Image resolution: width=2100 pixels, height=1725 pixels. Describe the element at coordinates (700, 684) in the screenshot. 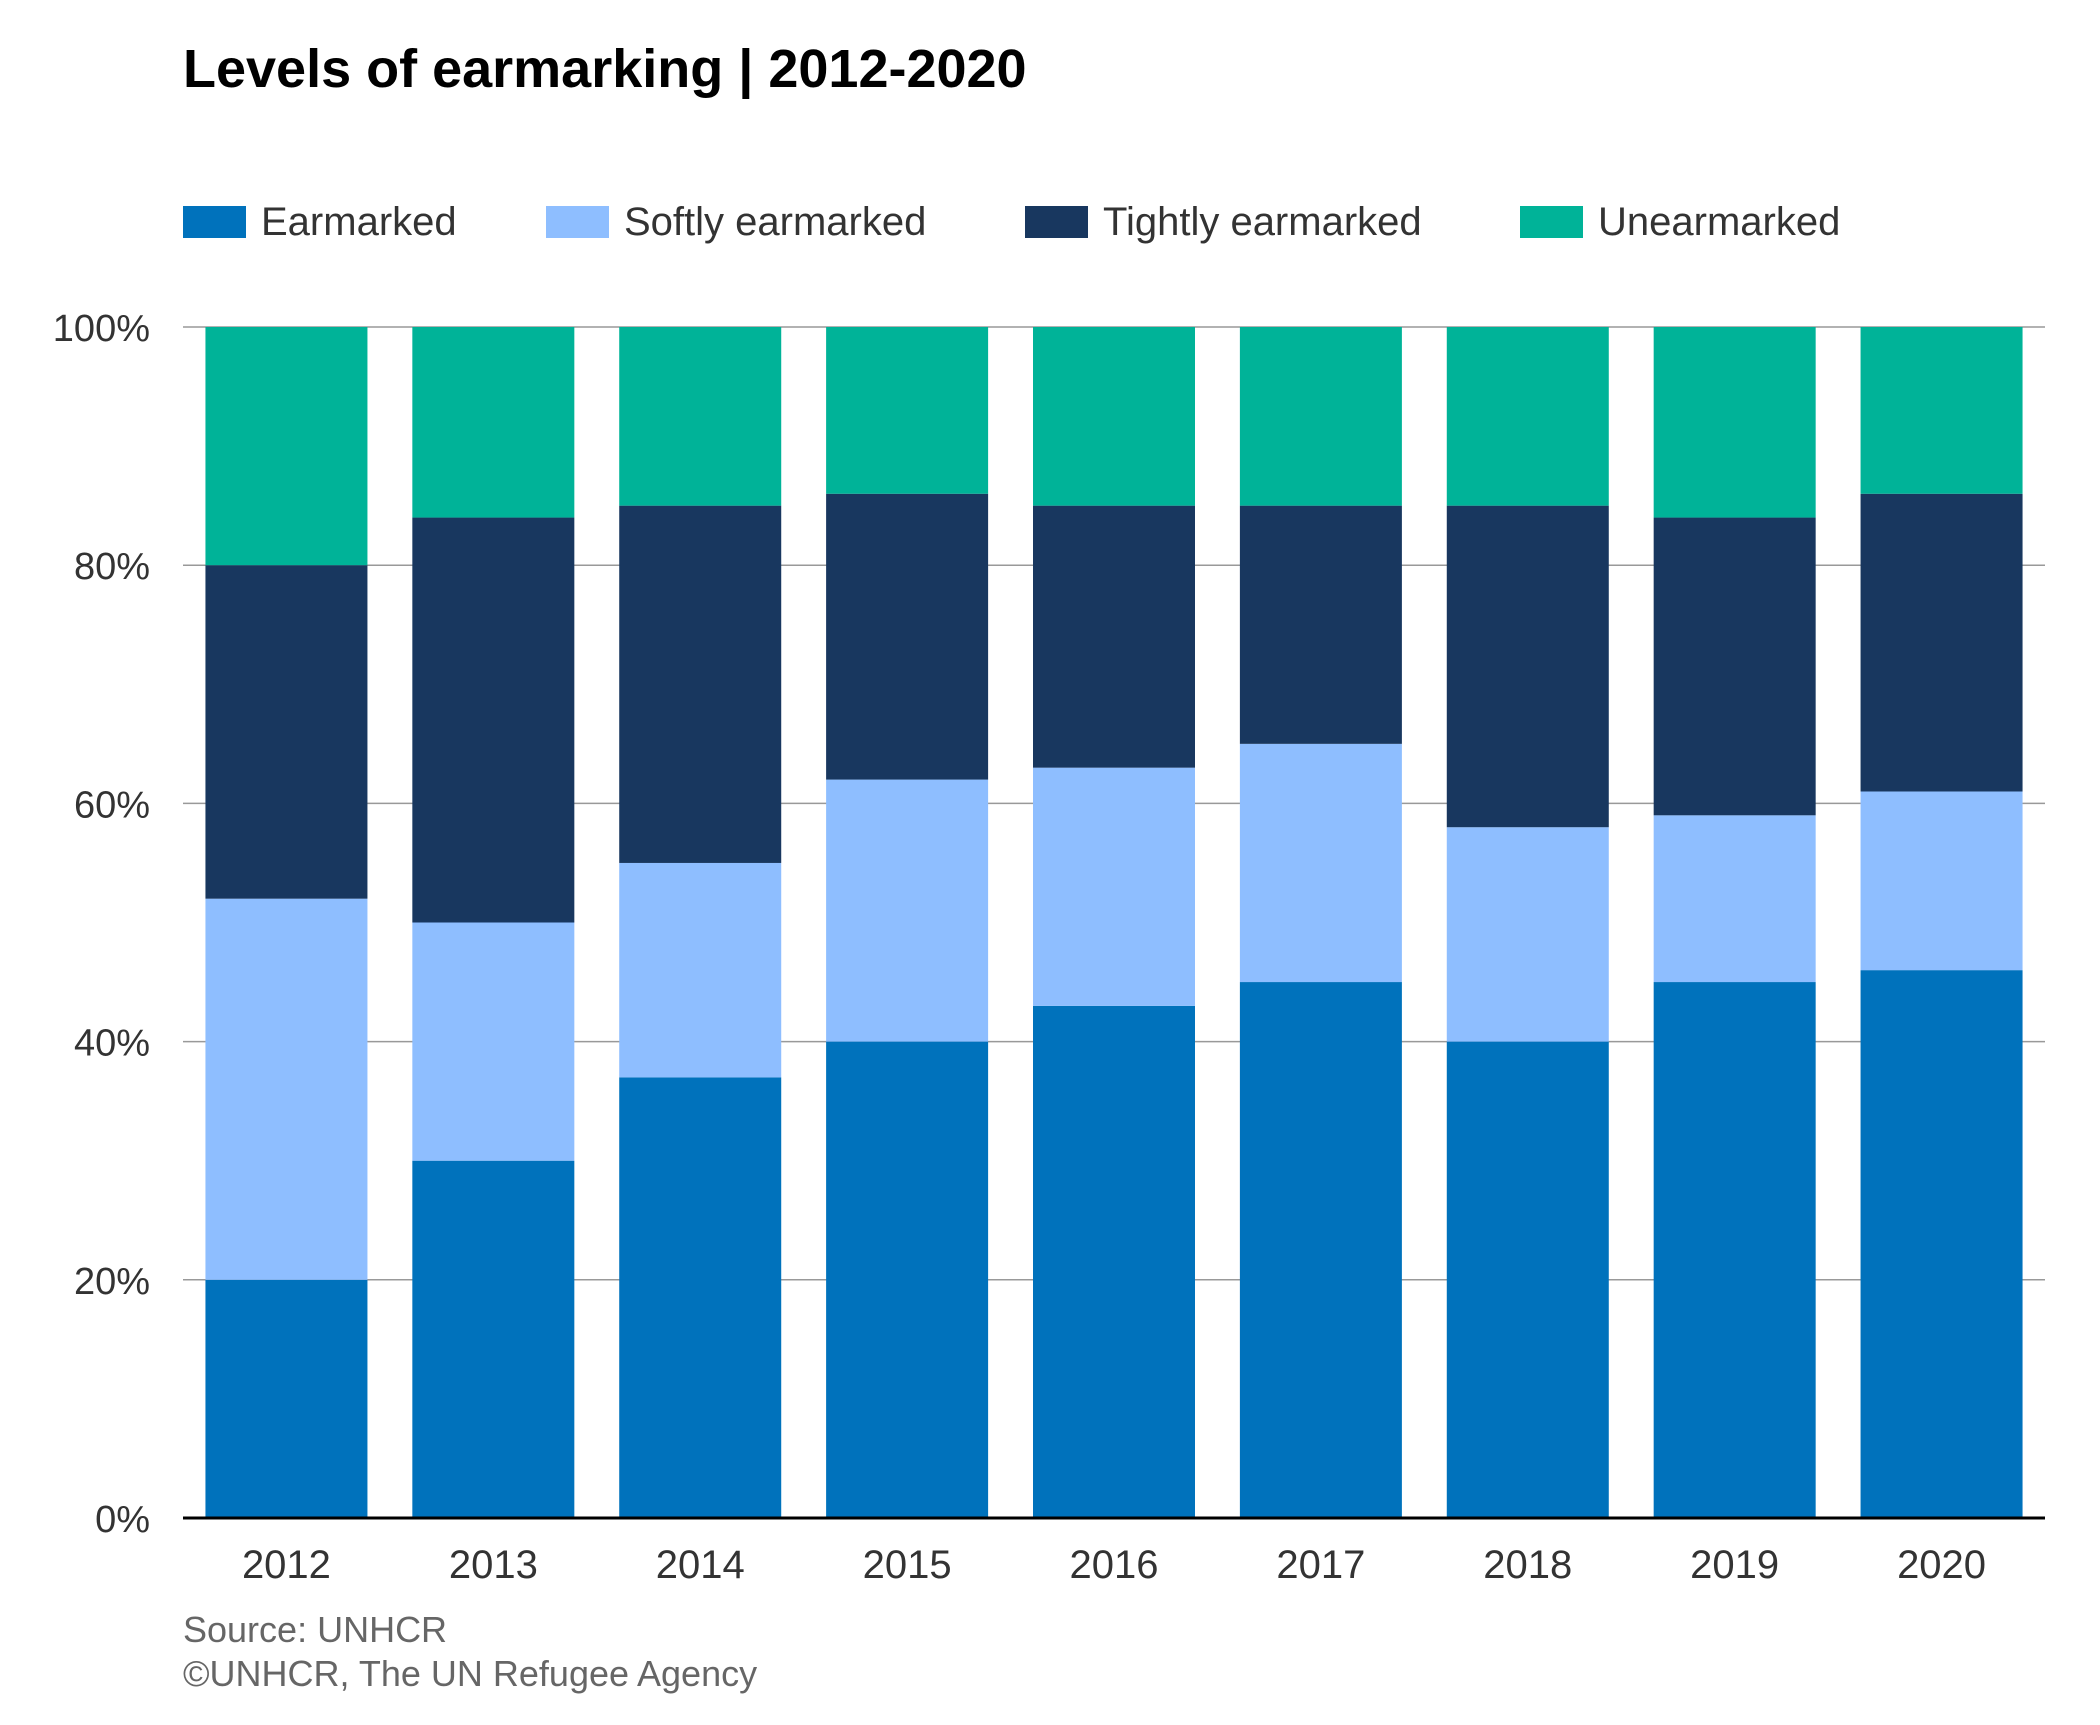

I see `bar-tightly-earmarked-2014` at that location.